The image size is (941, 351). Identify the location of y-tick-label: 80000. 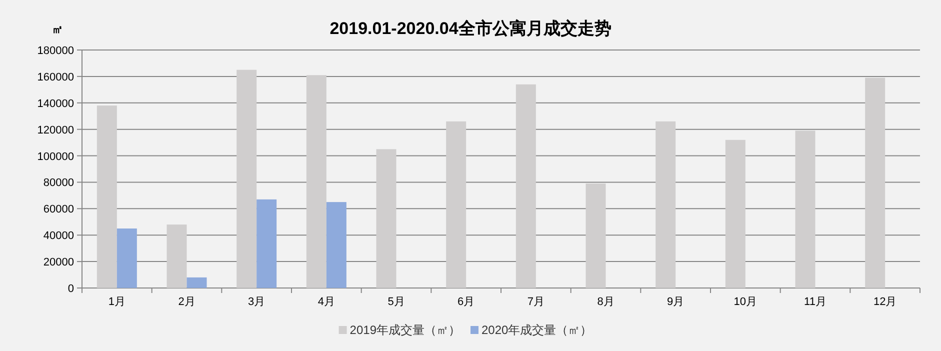
(58, 183).